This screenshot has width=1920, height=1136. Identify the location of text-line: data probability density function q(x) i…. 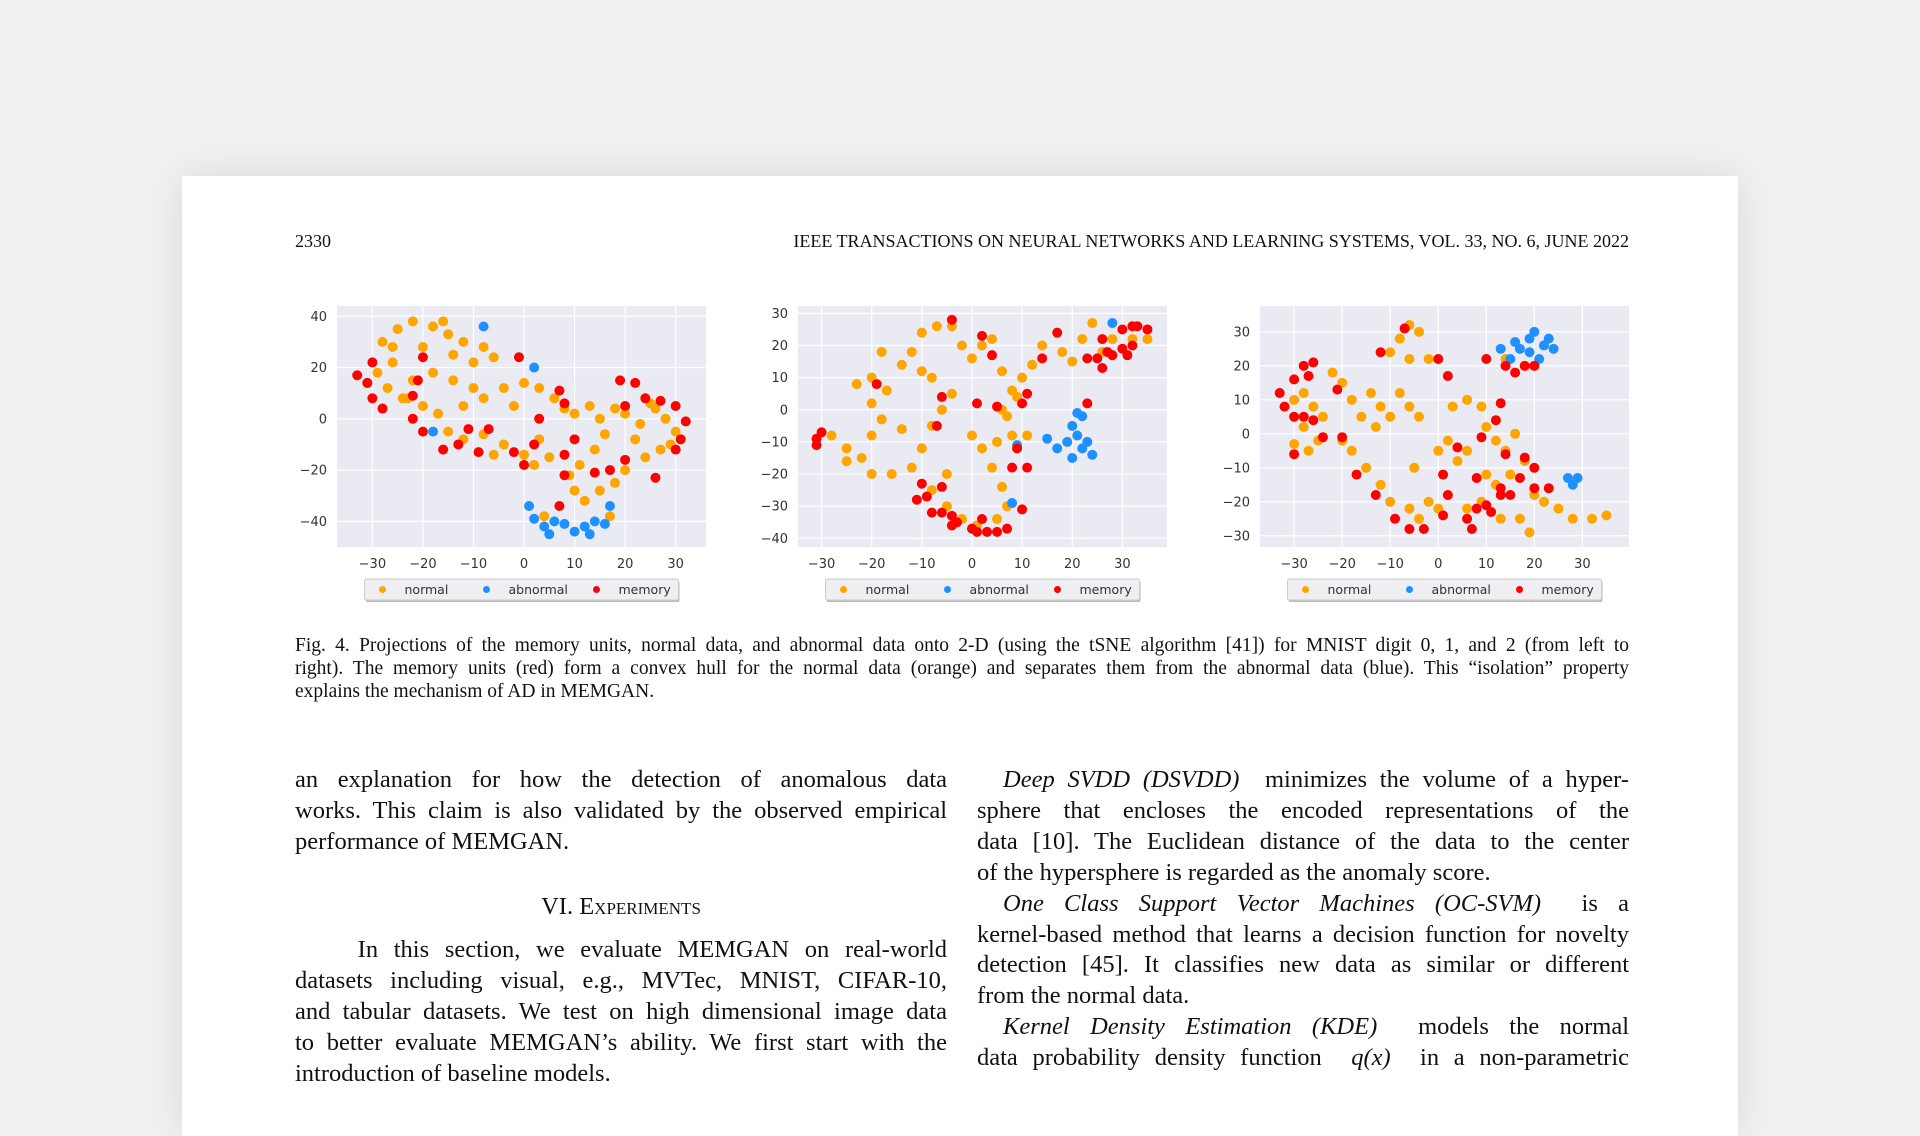
(1303, 1057).